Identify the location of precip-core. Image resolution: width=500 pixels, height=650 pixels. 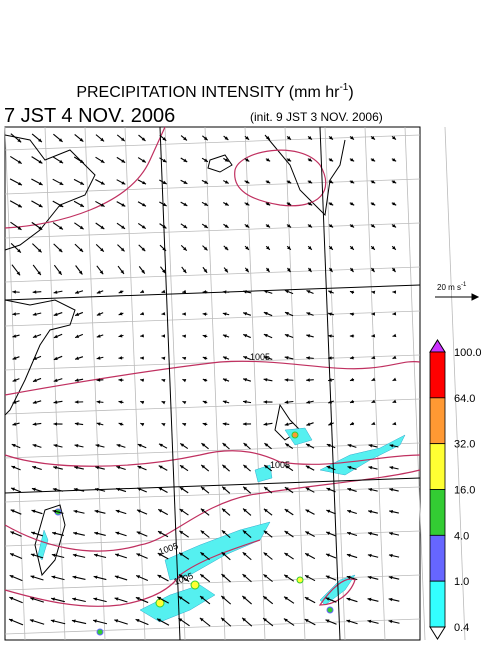
(195, 585).